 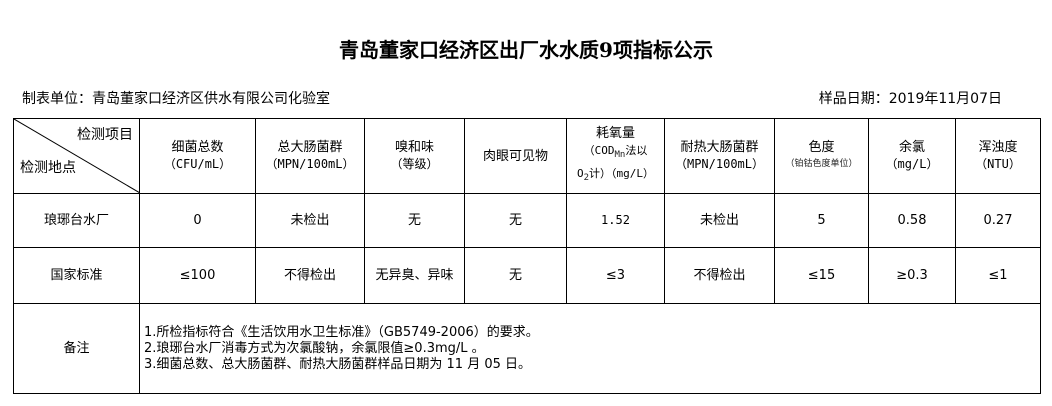 What do you see at coordinates (821, 147) in the screenshot?
I see `header-name: 色度` at bounding box center [821, 147].